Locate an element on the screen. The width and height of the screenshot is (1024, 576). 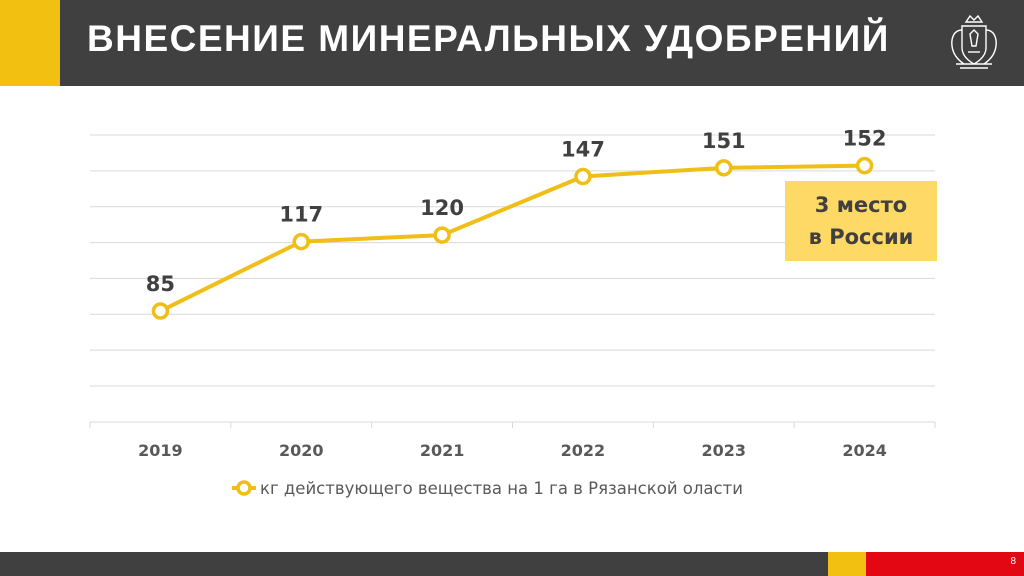
slide-header is located at coordinates (512, 43).